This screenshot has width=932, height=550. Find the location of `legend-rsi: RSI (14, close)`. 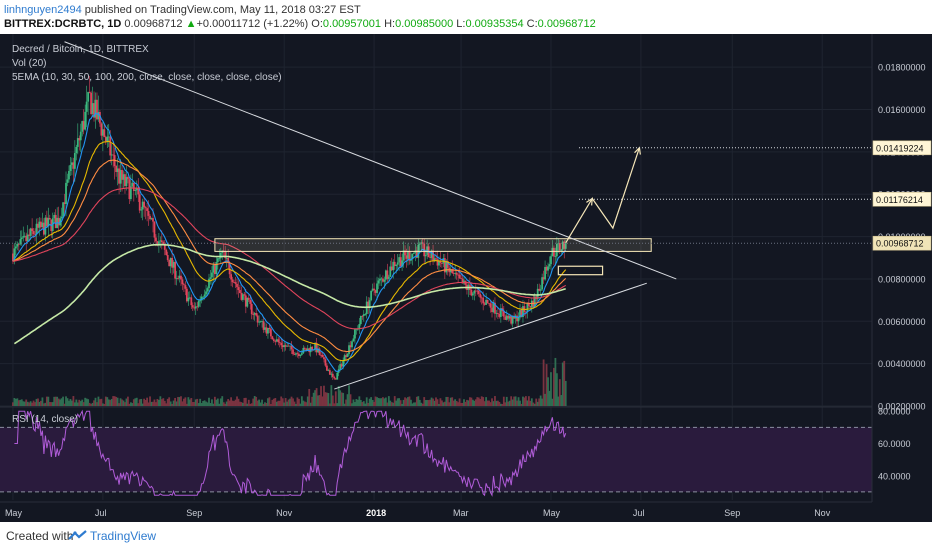

legend-rsi: RSI (14, close) is located at coordinates (45, 419).